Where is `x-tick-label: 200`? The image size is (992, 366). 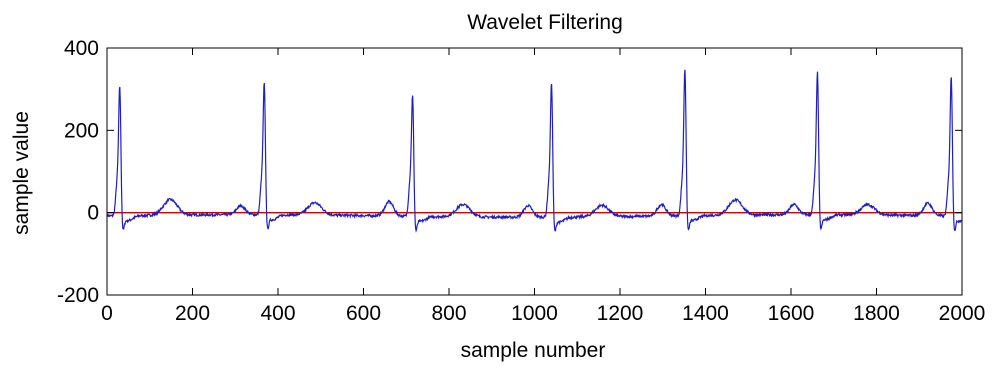
x-tick-label: 200 is located at coordinates (192, 313).